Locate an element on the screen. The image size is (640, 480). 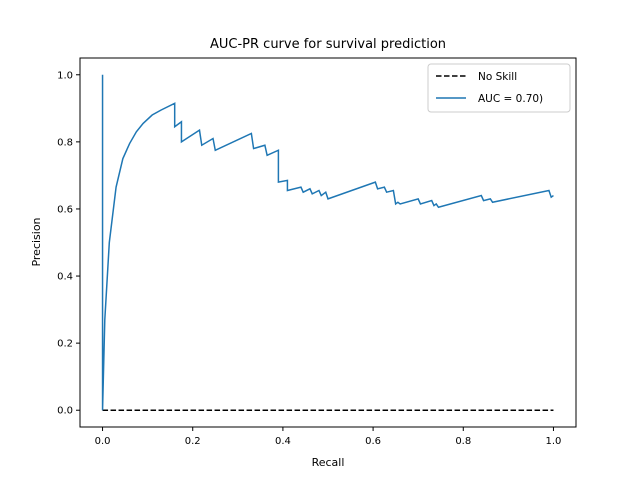
legend-no-skill-label: No Skill is located at coordinates (497, 77).